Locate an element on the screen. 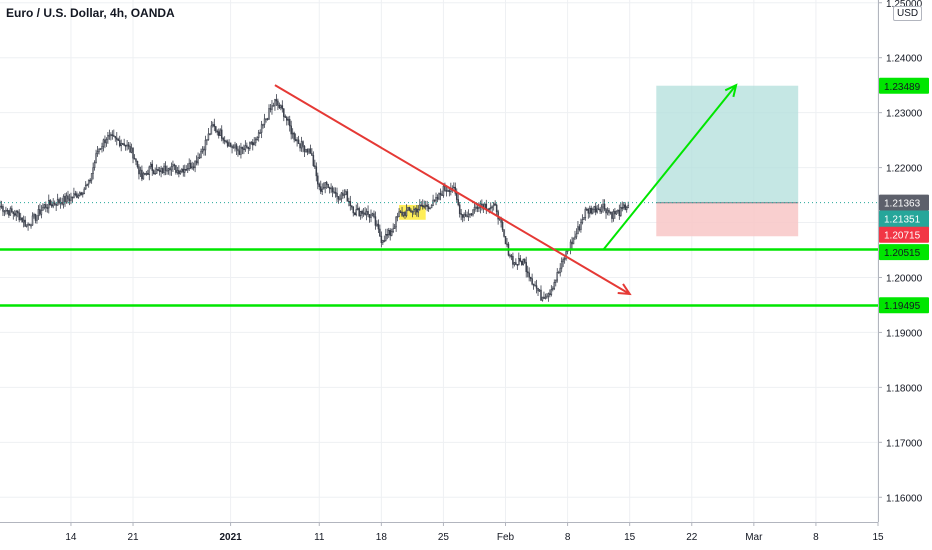 The height and width of the screenshot is (550, 932). chart-title: Euro / U.S. Dollar, 4h, OANDA is located at coordinates (90, 13).